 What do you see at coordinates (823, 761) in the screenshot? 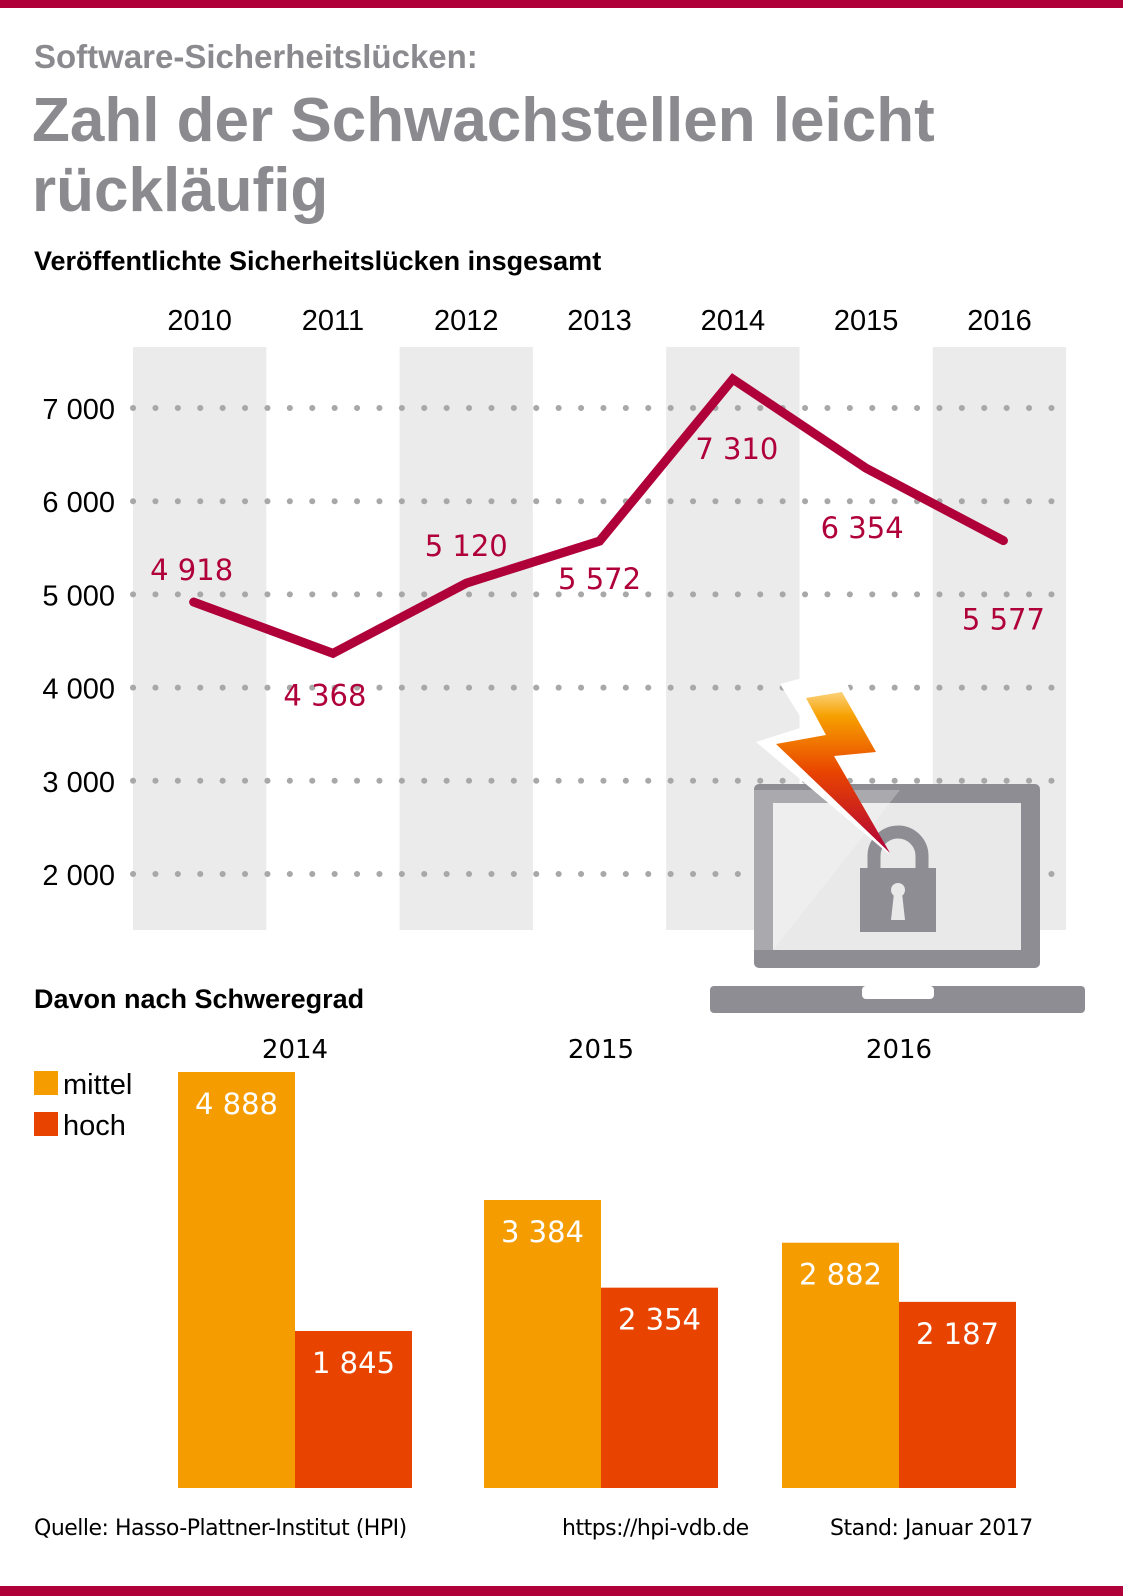
I see `lightning-bolt-icon` at bounding box center [823, 761].